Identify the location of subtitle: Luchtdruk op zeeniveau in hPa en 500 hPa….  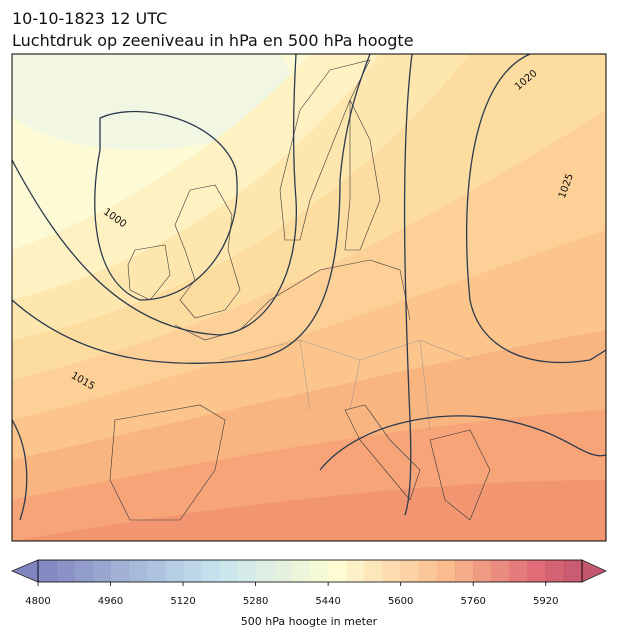
(213, 40).